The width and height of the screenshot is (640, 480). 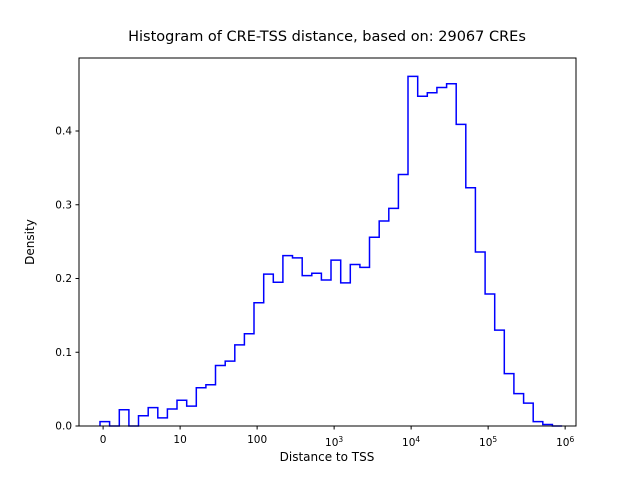 I want to click on x-tick-label: 10³, so click(x=334, y=442).